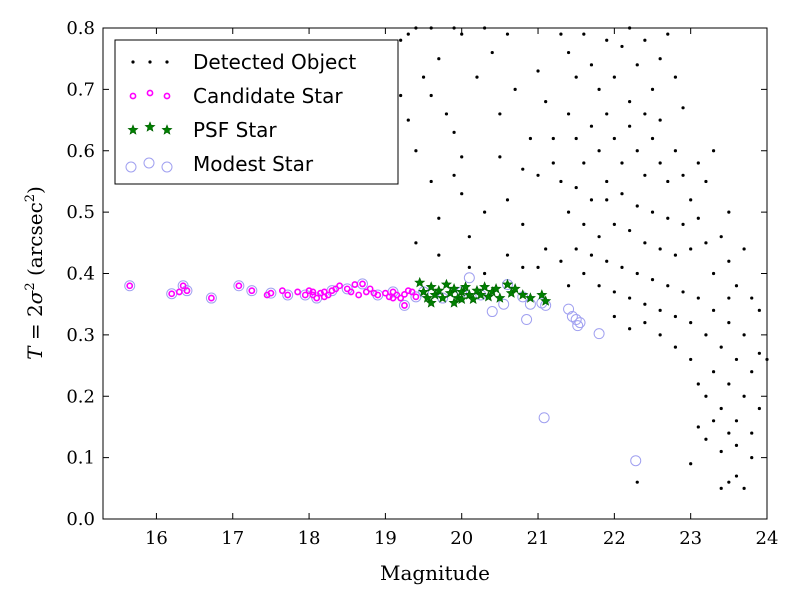  I want to click on x-tick-label: 19, so click(385, 538).